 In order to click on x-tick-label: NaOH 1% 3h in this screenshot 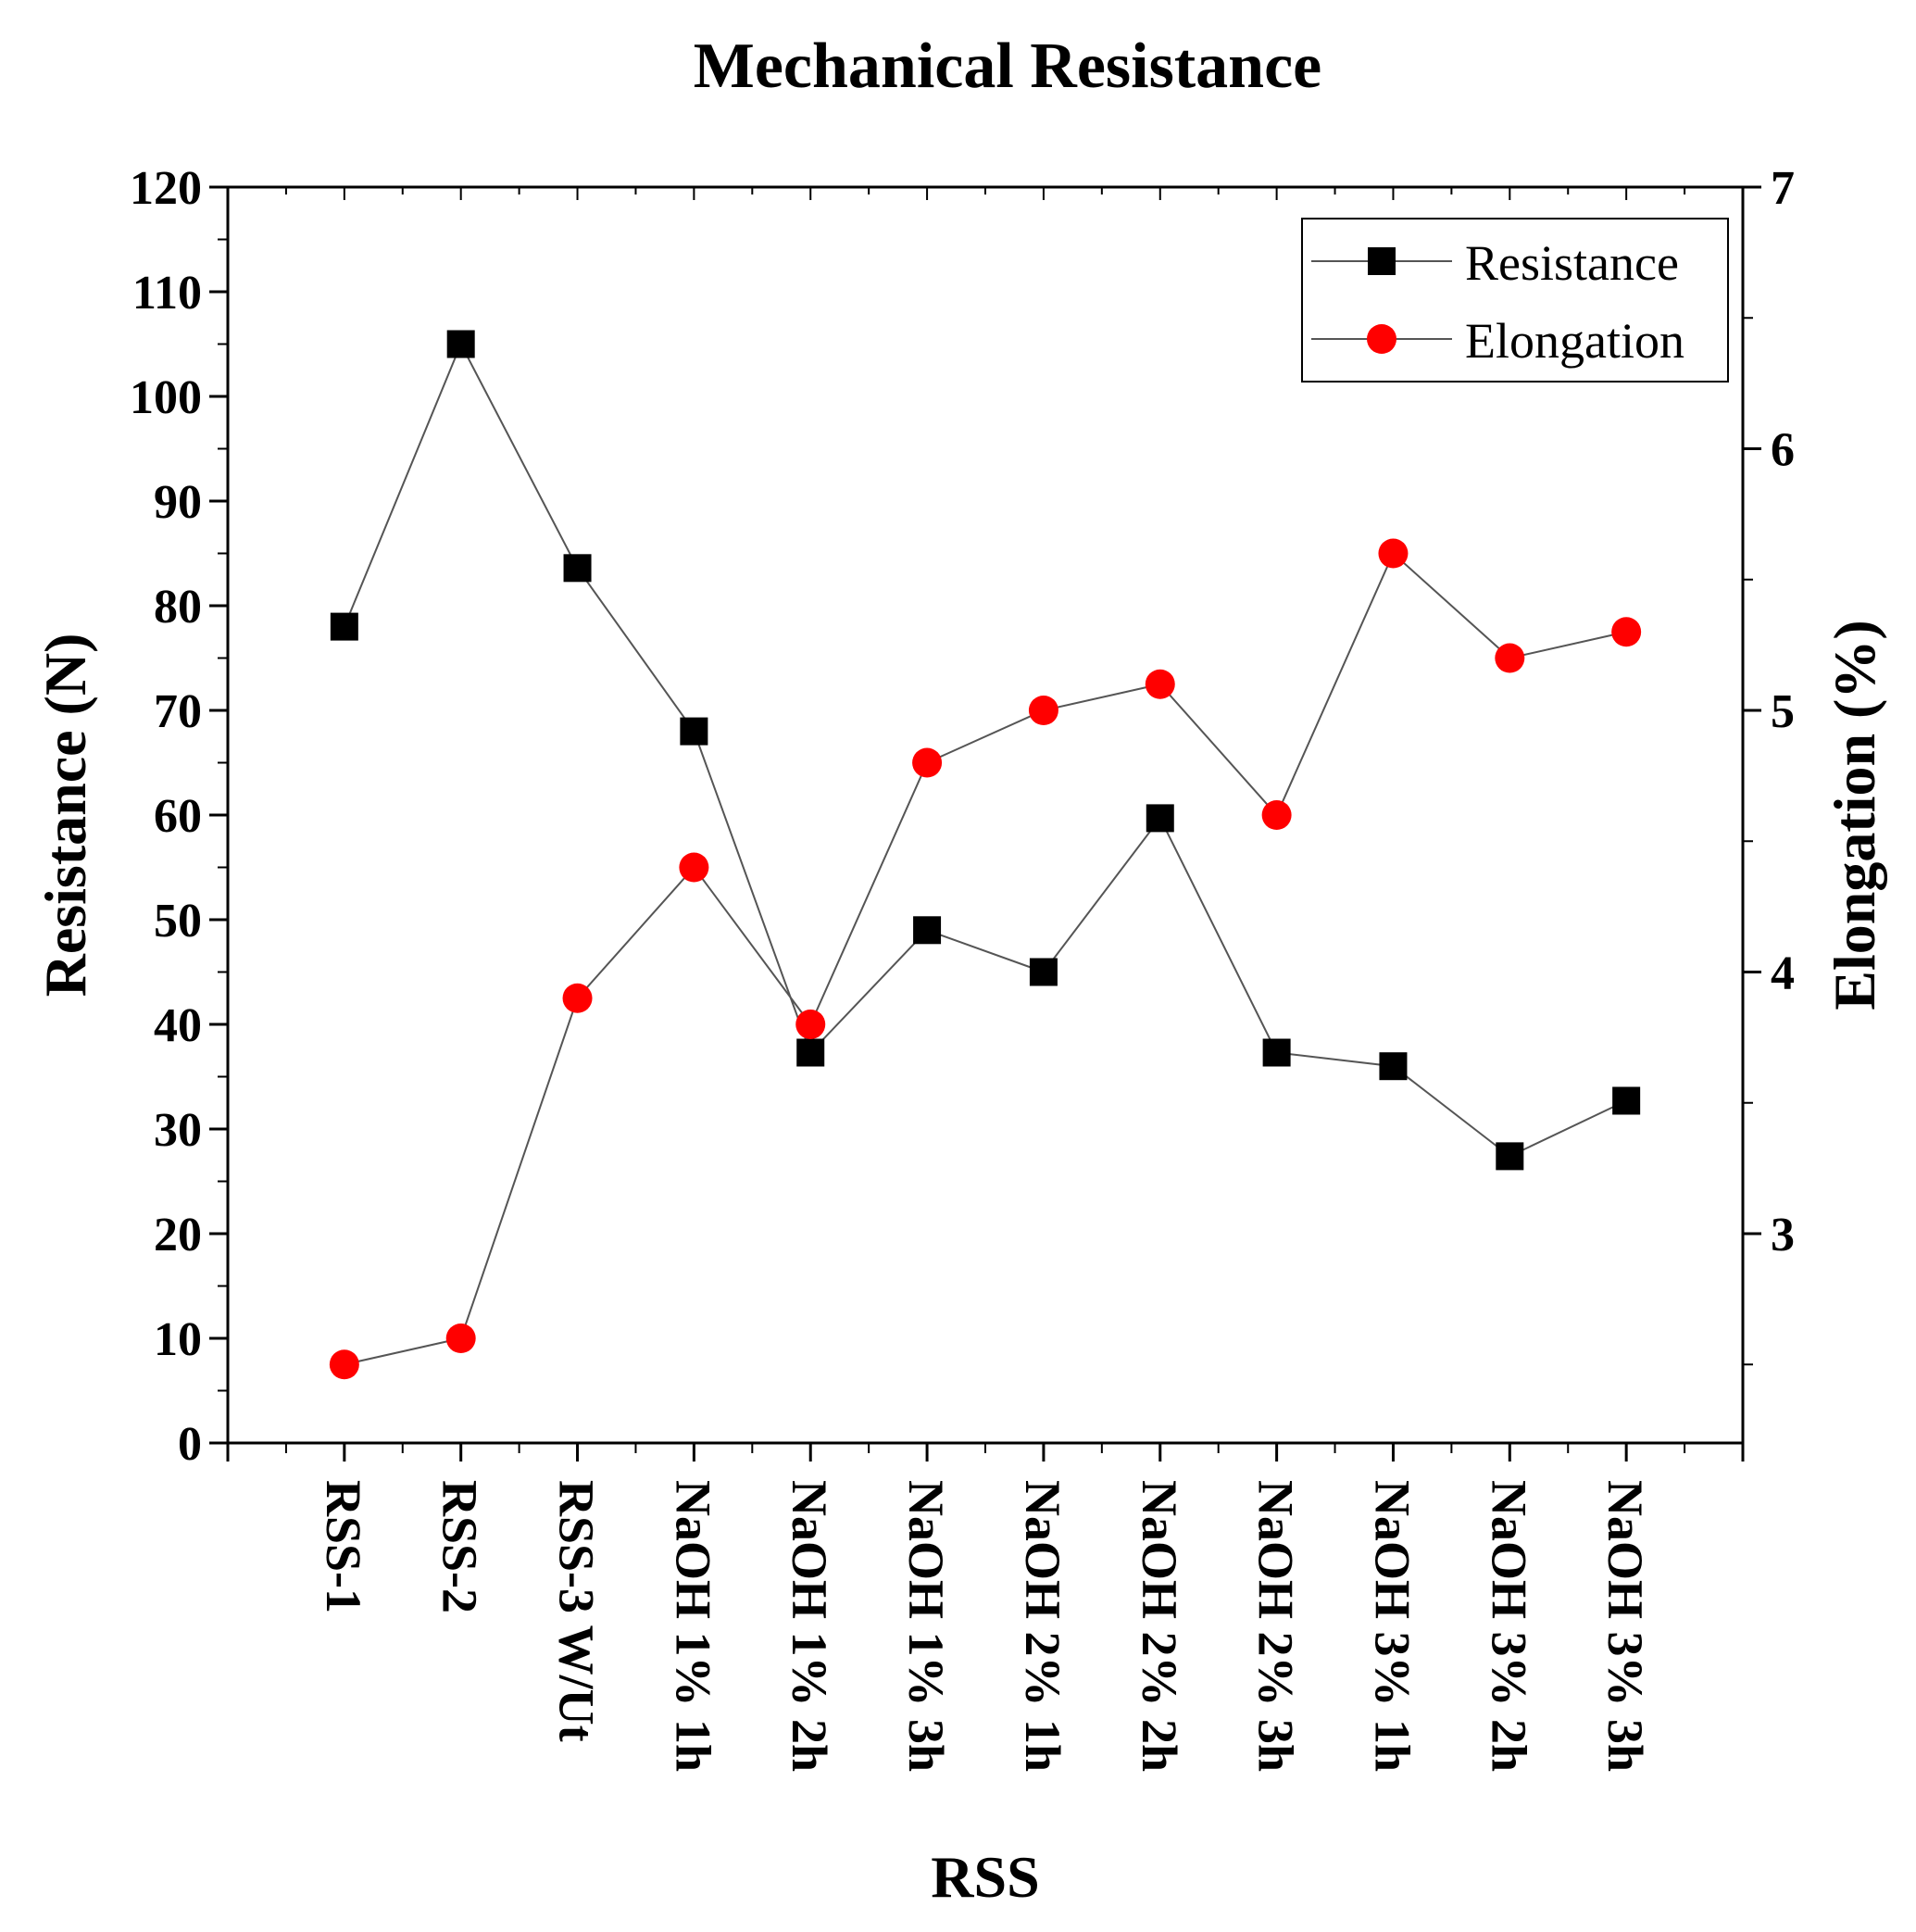, I will do `click(926, 1626)`.